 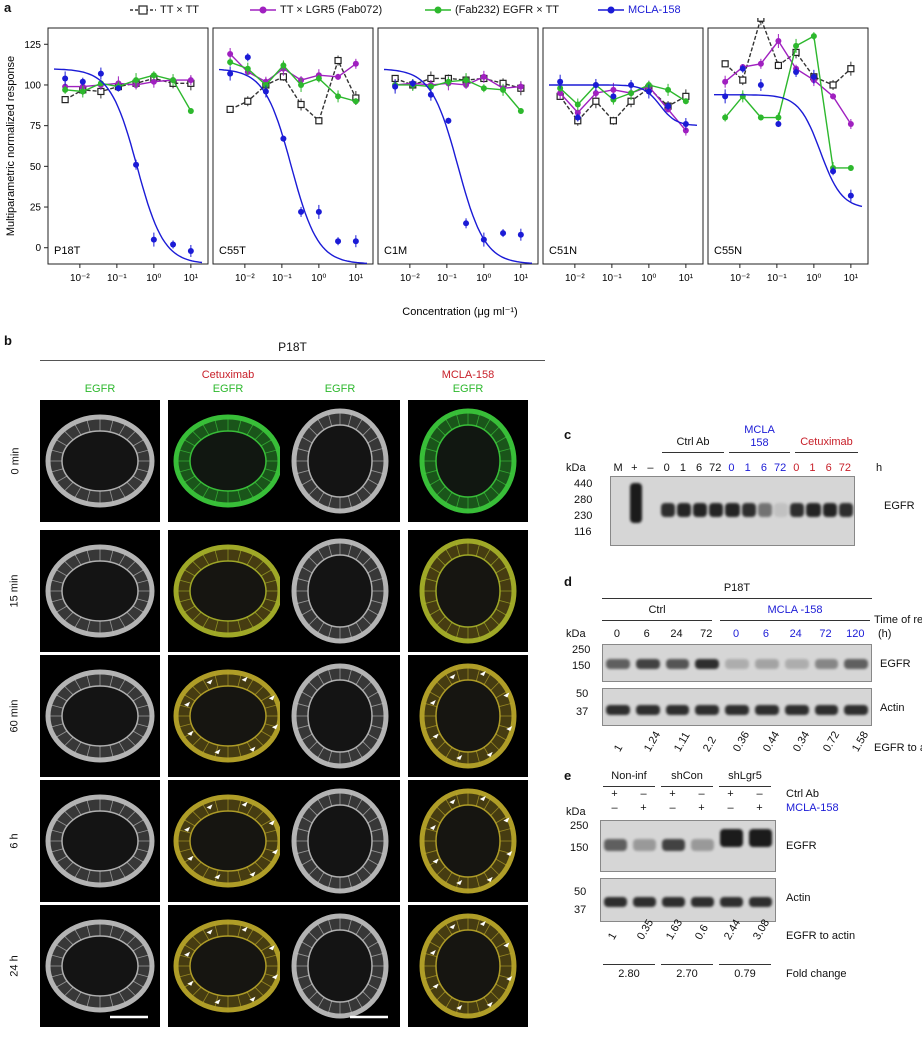 I want to click on micrograph-r2-c4, so click(x=468, y=591).